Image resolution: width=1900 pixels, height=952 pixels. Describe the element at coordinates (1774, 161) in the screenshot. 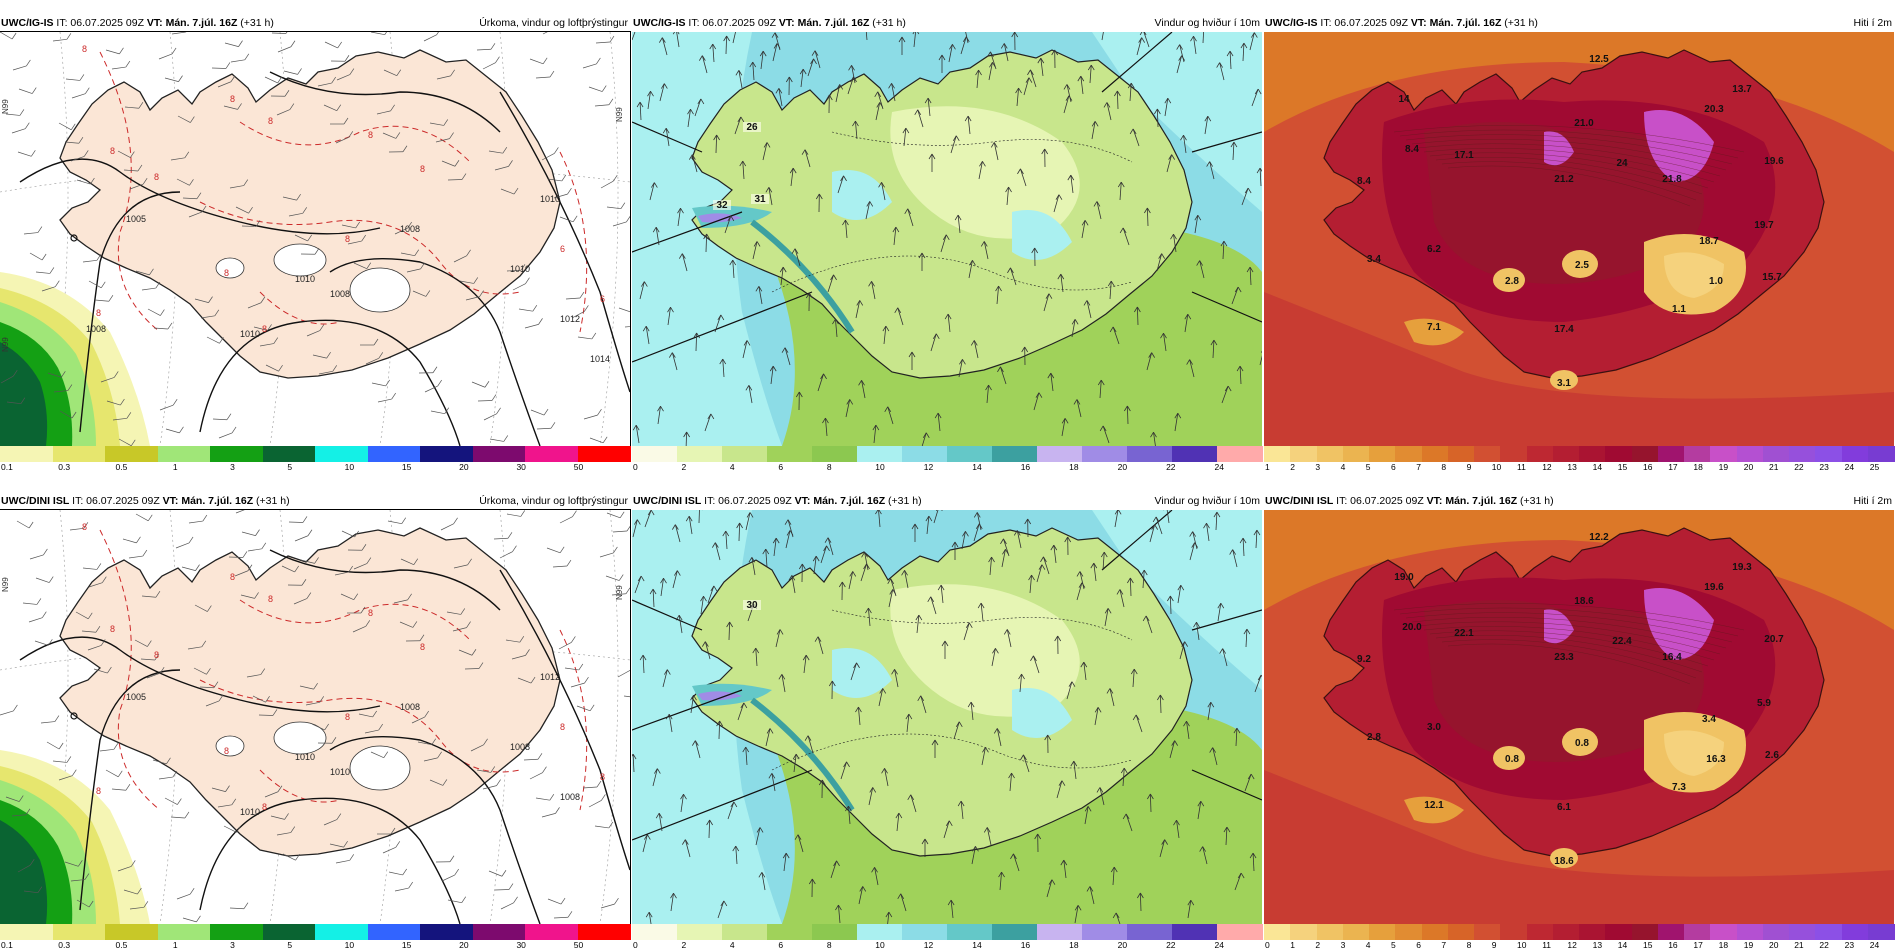

I see `map-value-label: 19.6` at that location.